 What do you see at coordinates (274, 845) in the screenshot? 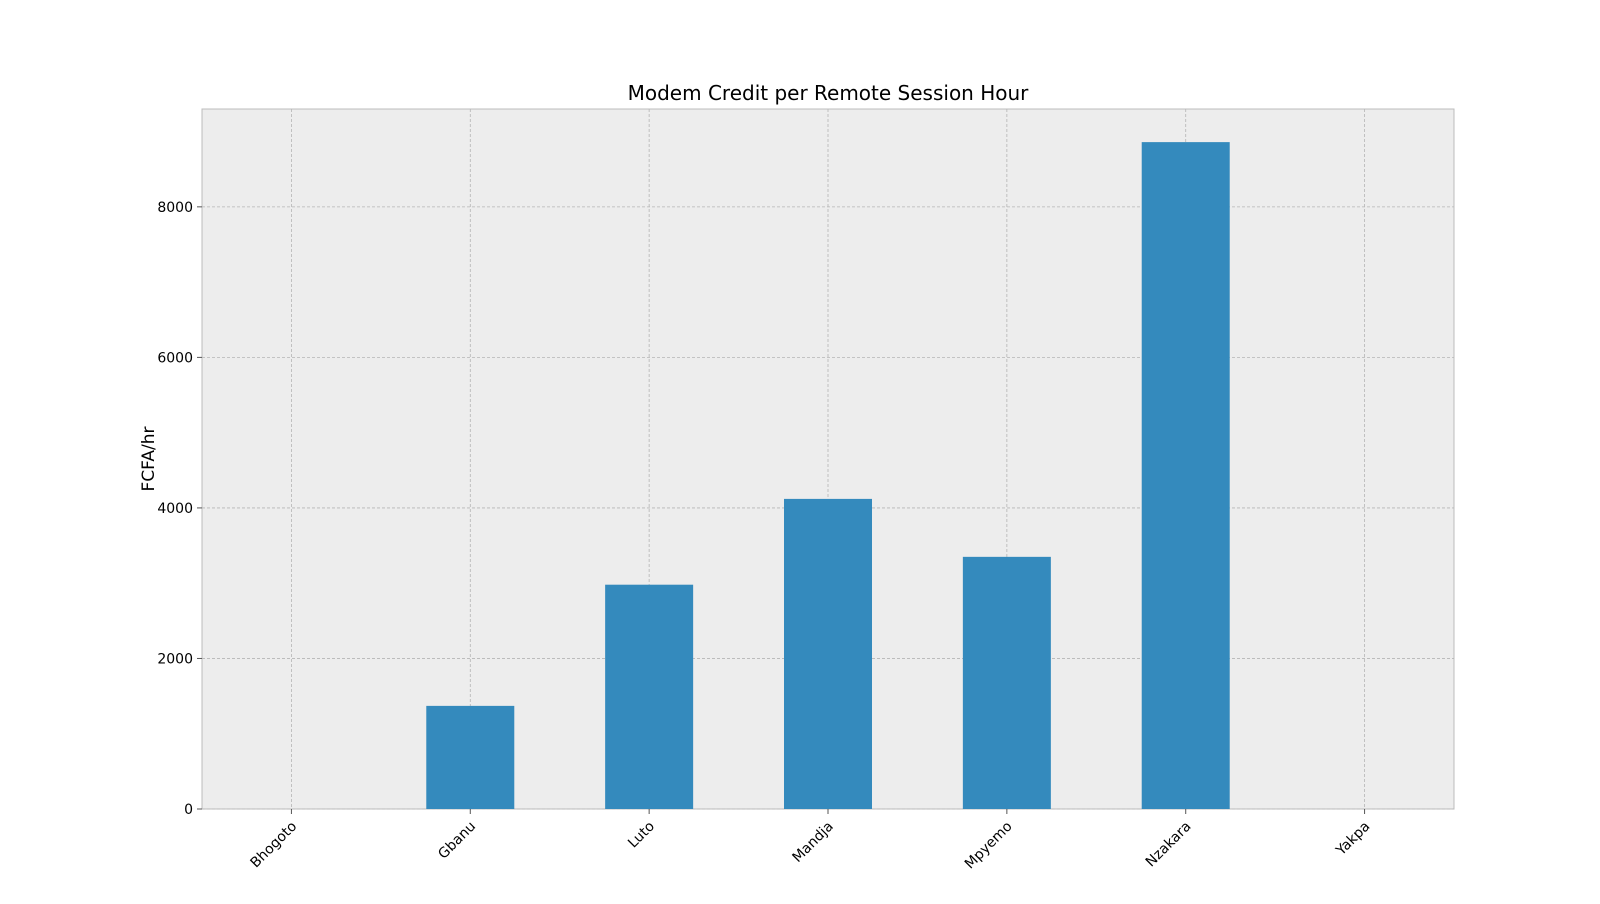
I see `x-tick-label: Bhogoto` at bounding box center [274, 845].